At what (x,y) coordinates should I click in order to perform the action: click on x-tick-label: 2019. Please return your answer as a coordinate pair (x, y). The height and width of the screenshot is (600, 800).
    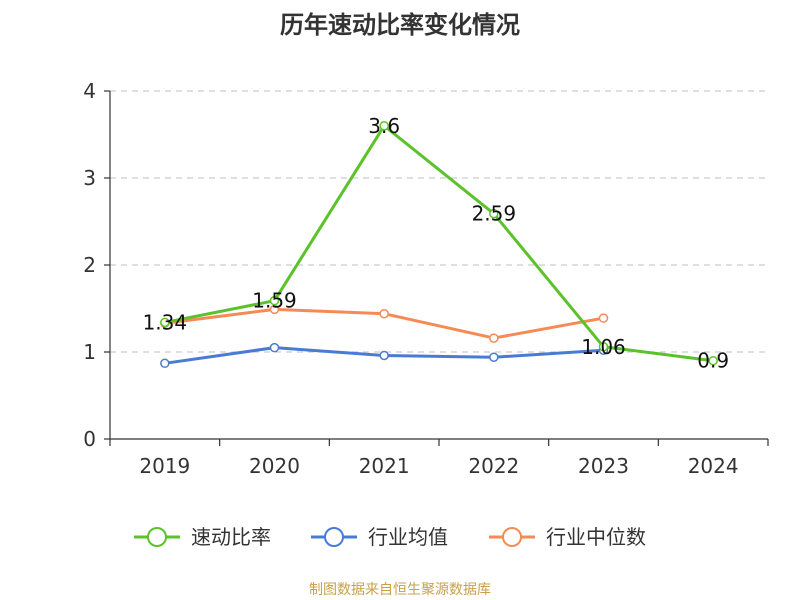
    Looking at the image, I should click on (164, 466).